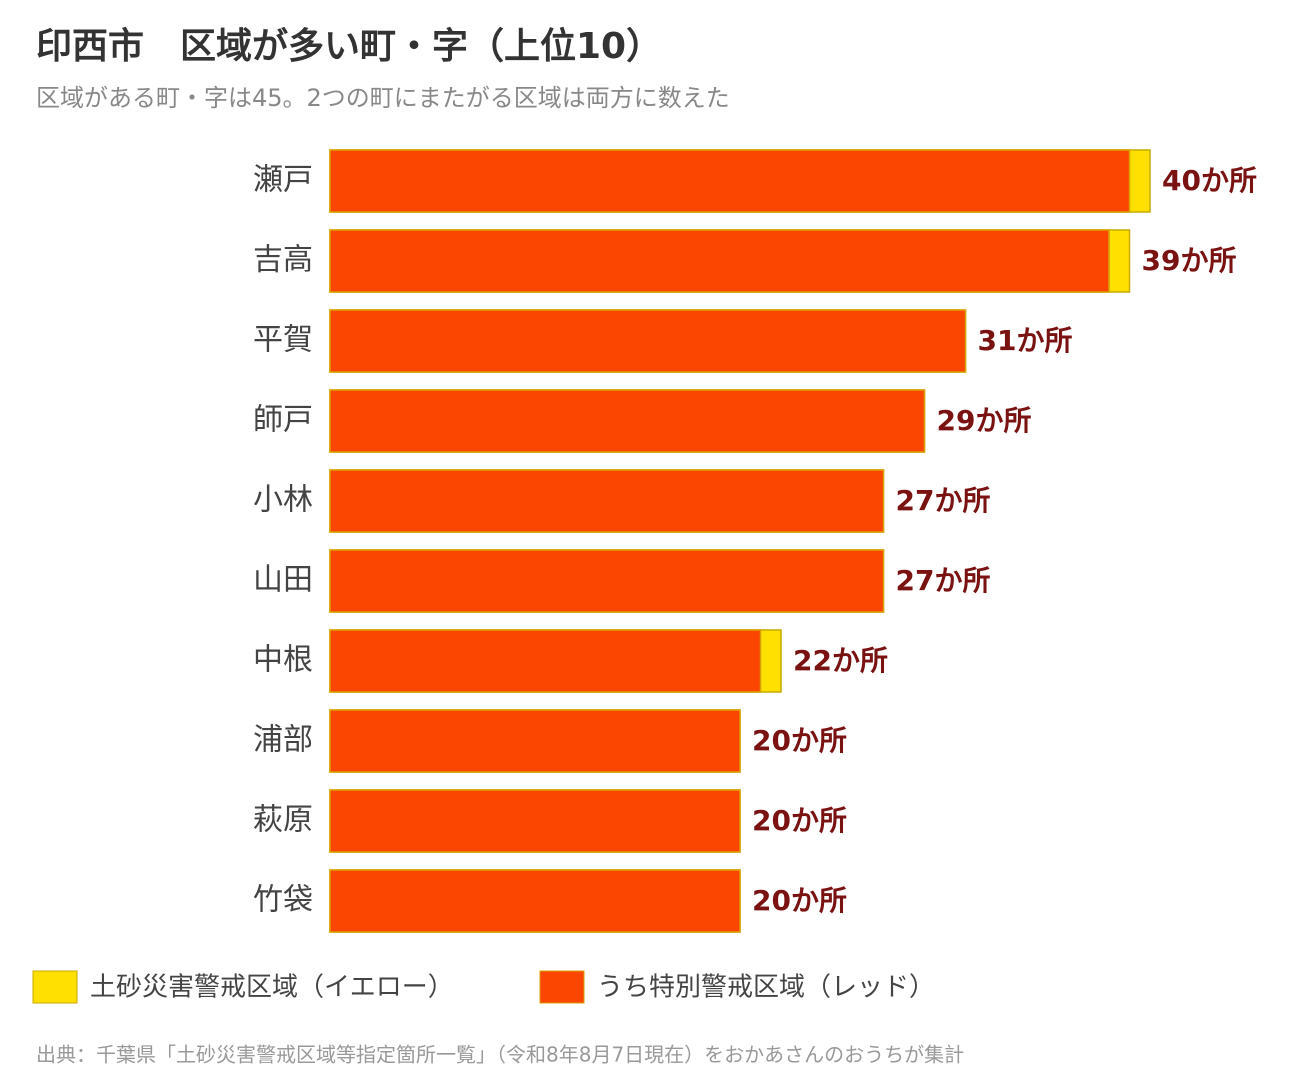 This screenshot has height=1090, width=1300. What do you see at coordinates (283, 260) in the screenshot?
I see `category-label: 吉高` at bounding box center [283, 260].